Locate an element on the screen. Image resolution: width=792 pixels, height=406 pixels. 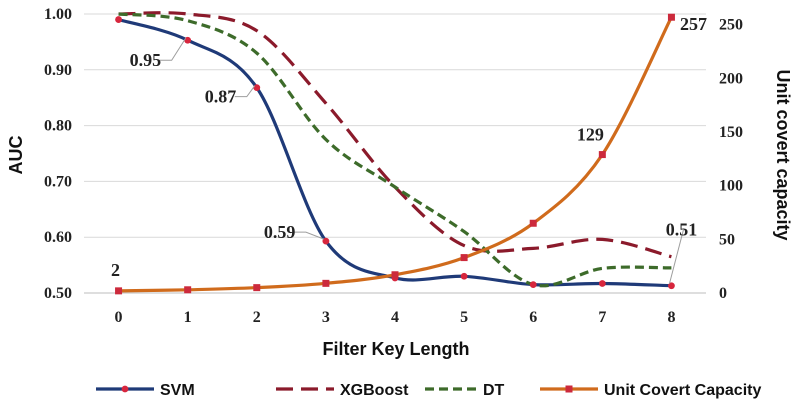
legend-item-unit-covert-capacity: Unit Covert Capacity is located at coordinates (650, 390).